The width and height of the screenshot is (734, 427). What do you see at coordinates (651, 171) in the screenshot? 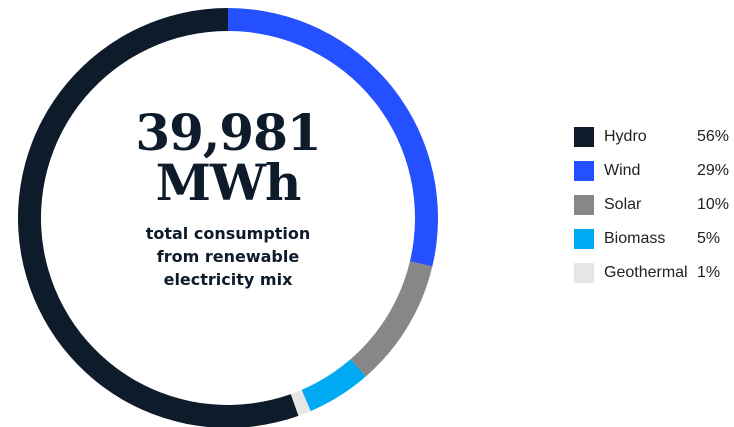
I see `legend-item-wind: Wind 29%` at bounding box center [651, 171].